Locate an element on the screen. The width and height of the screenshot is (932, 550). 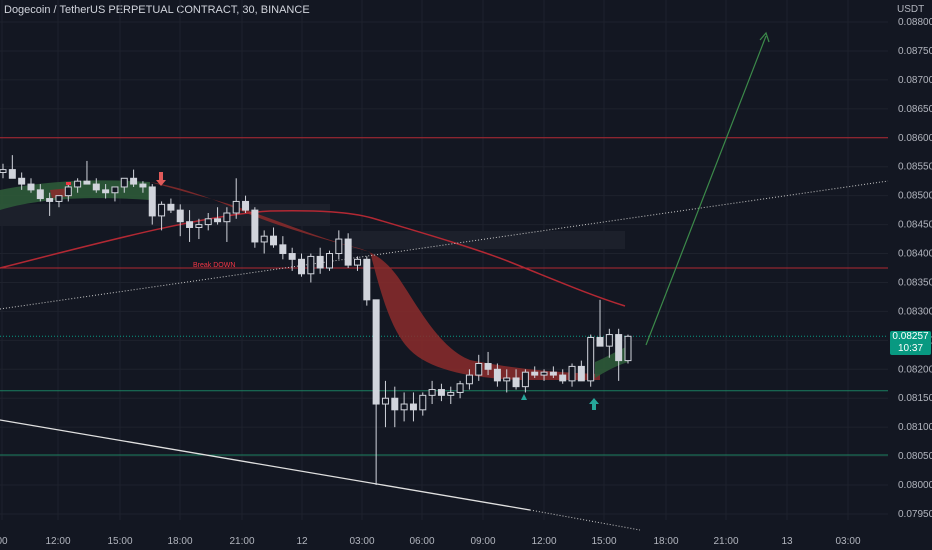
price-tick-label: 0.08200 is located at coordinates (915, 369).